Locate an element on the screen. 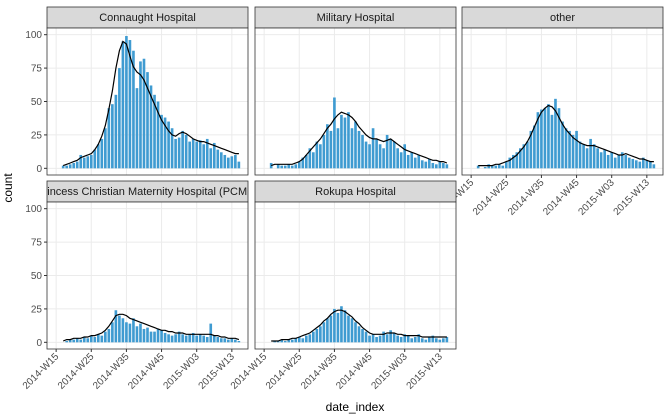 This screenshot has width=672, height=420. x-tick-label: 2015-W13 is located at coordinates (632, 197).